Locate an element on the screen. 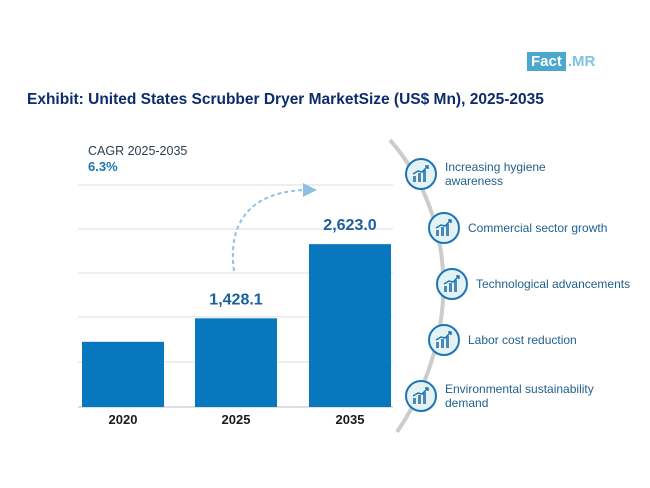 This screenshot has width=650, height=488. logo-part-fact: Fact is located at coordinates (546, 61).